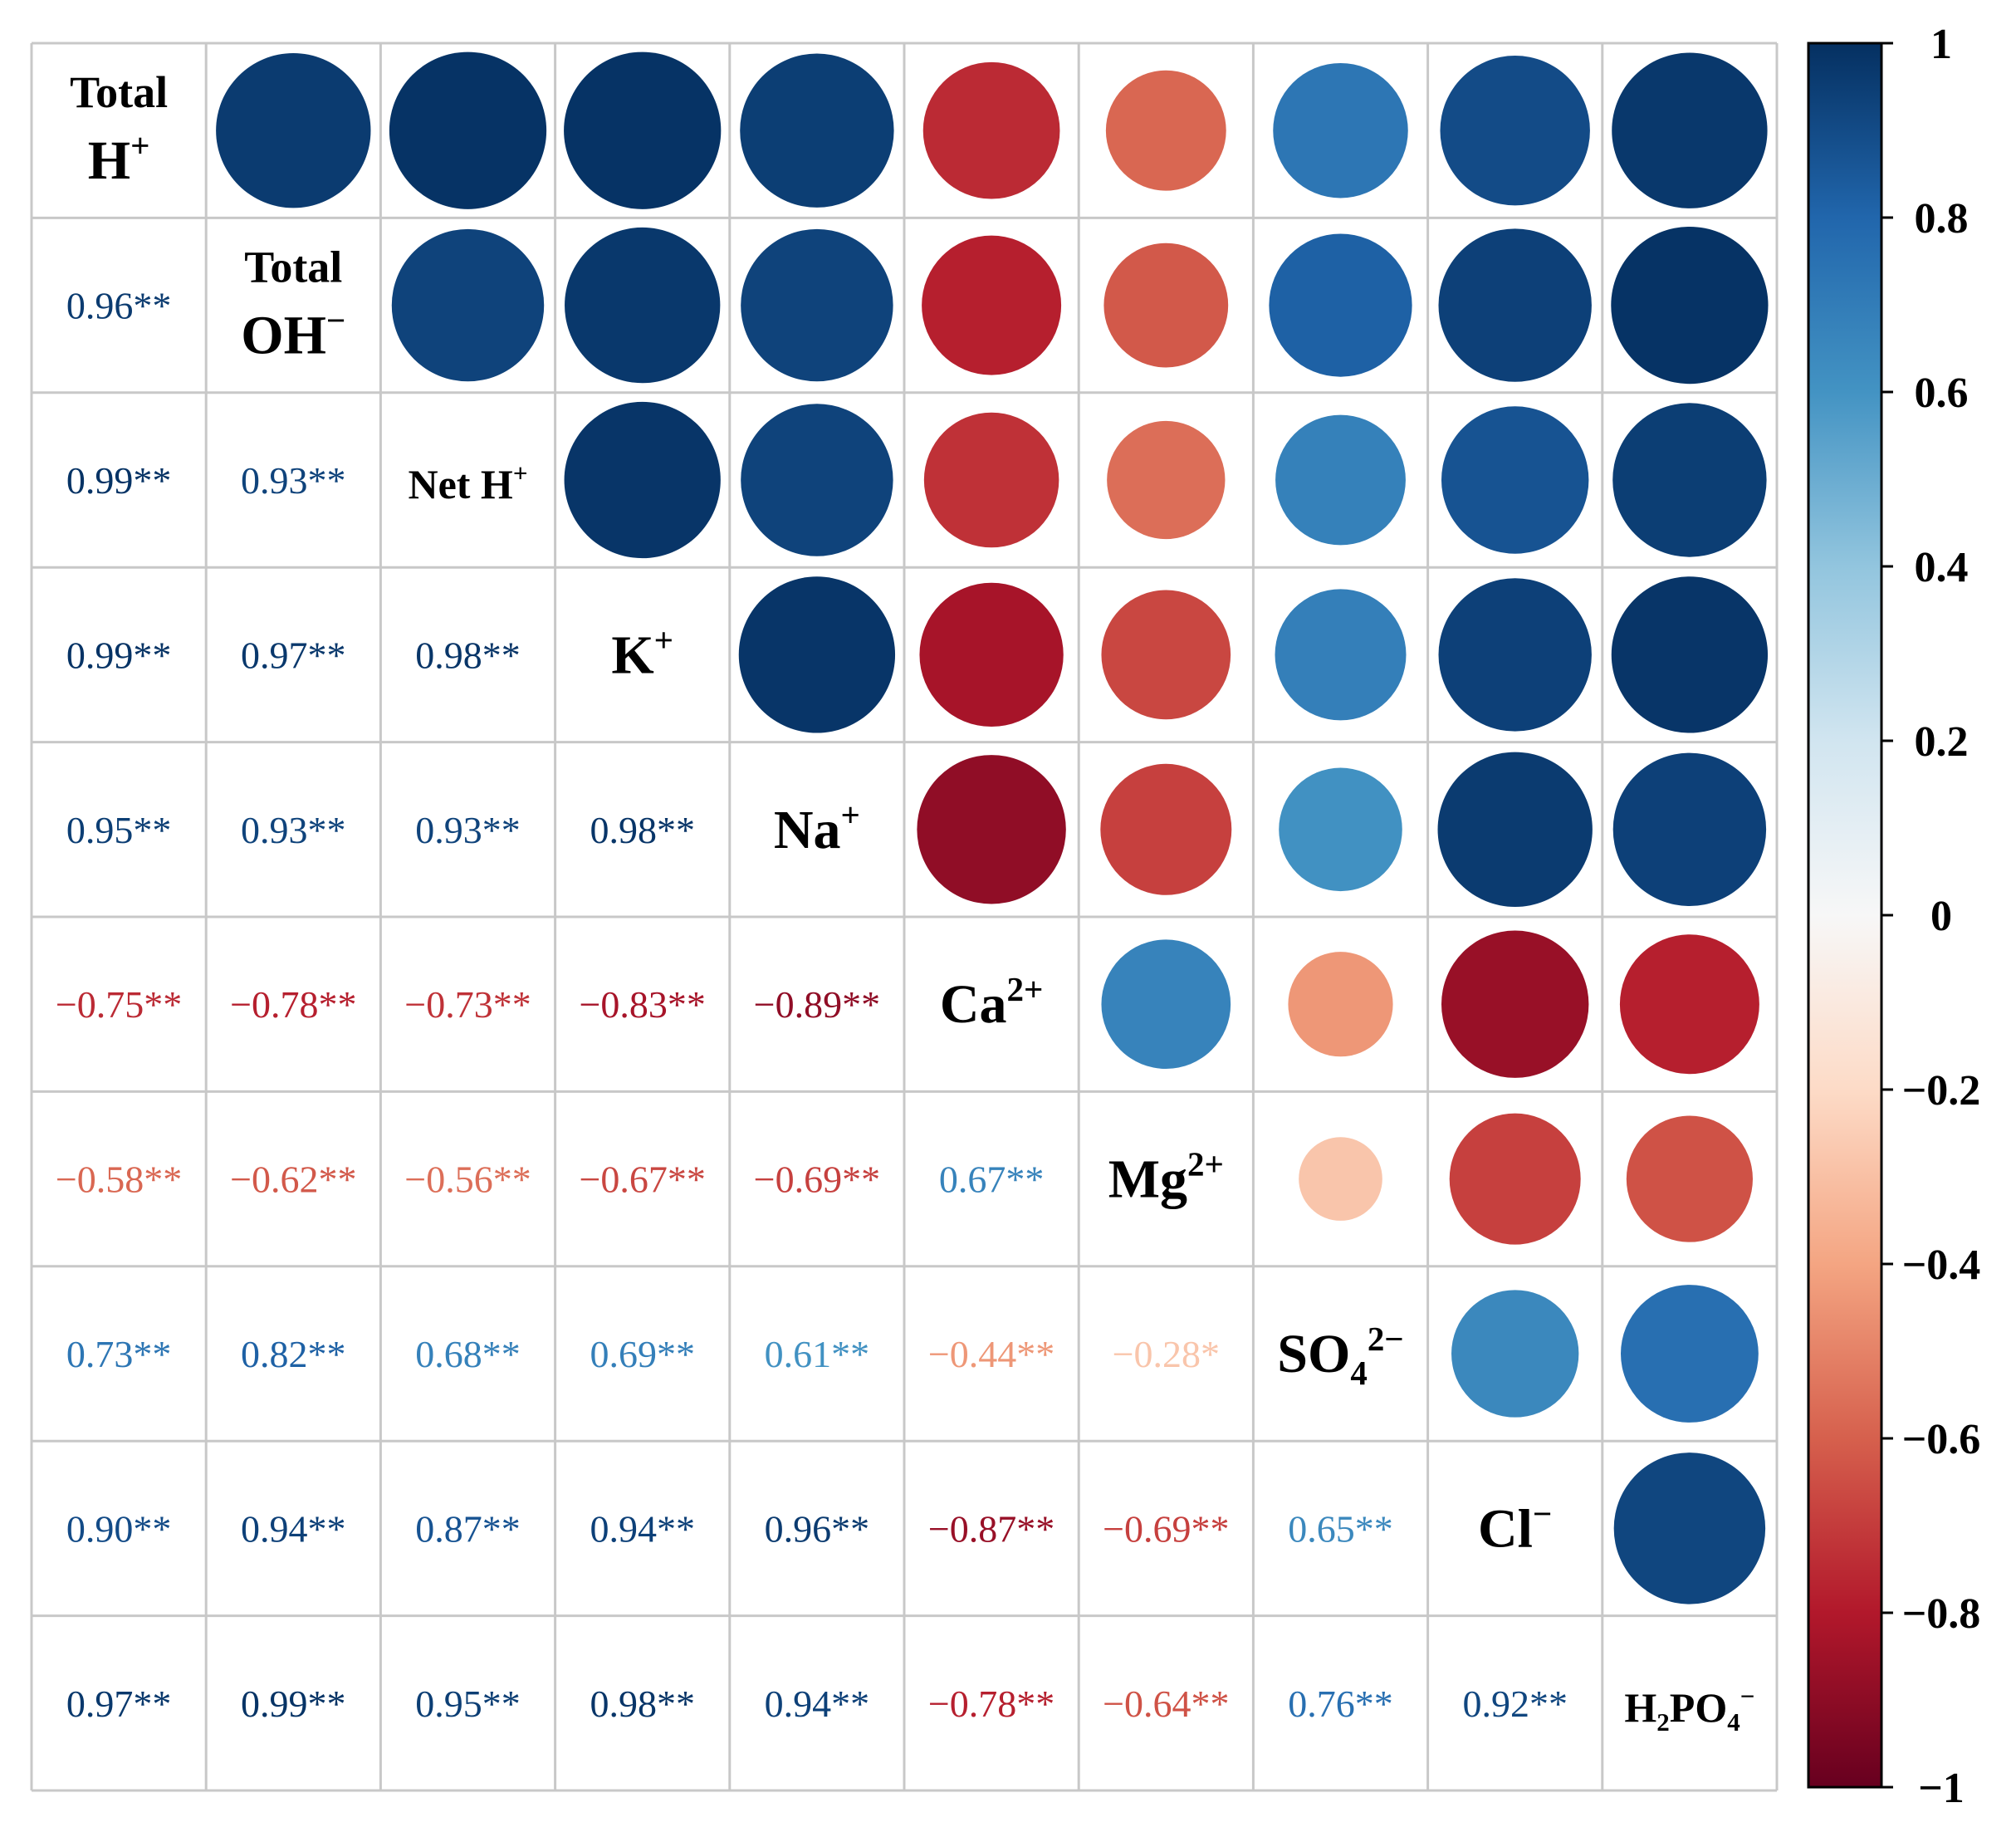 This screenshot has height=1837, width=2016. What do you see at coordinates (642, 480) in the screenshot?
I see `corr-circle-netH-K` at bounding box center [642, 480].